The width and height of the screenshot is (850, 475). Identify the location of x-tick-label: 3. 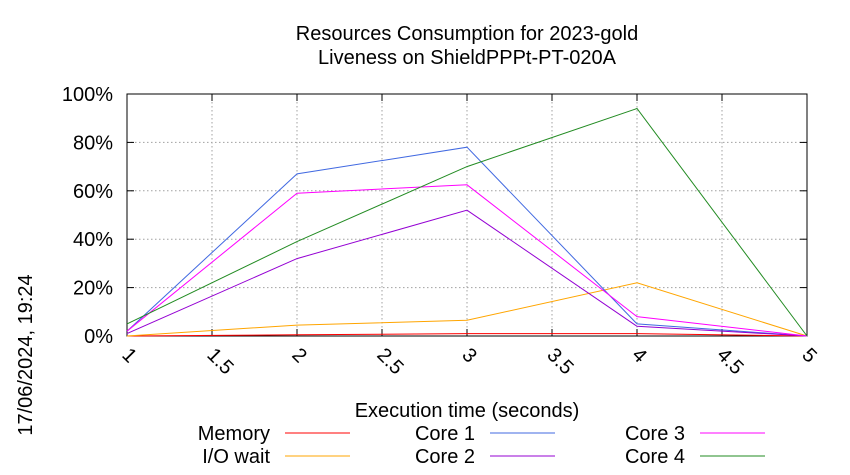
(468, 355).